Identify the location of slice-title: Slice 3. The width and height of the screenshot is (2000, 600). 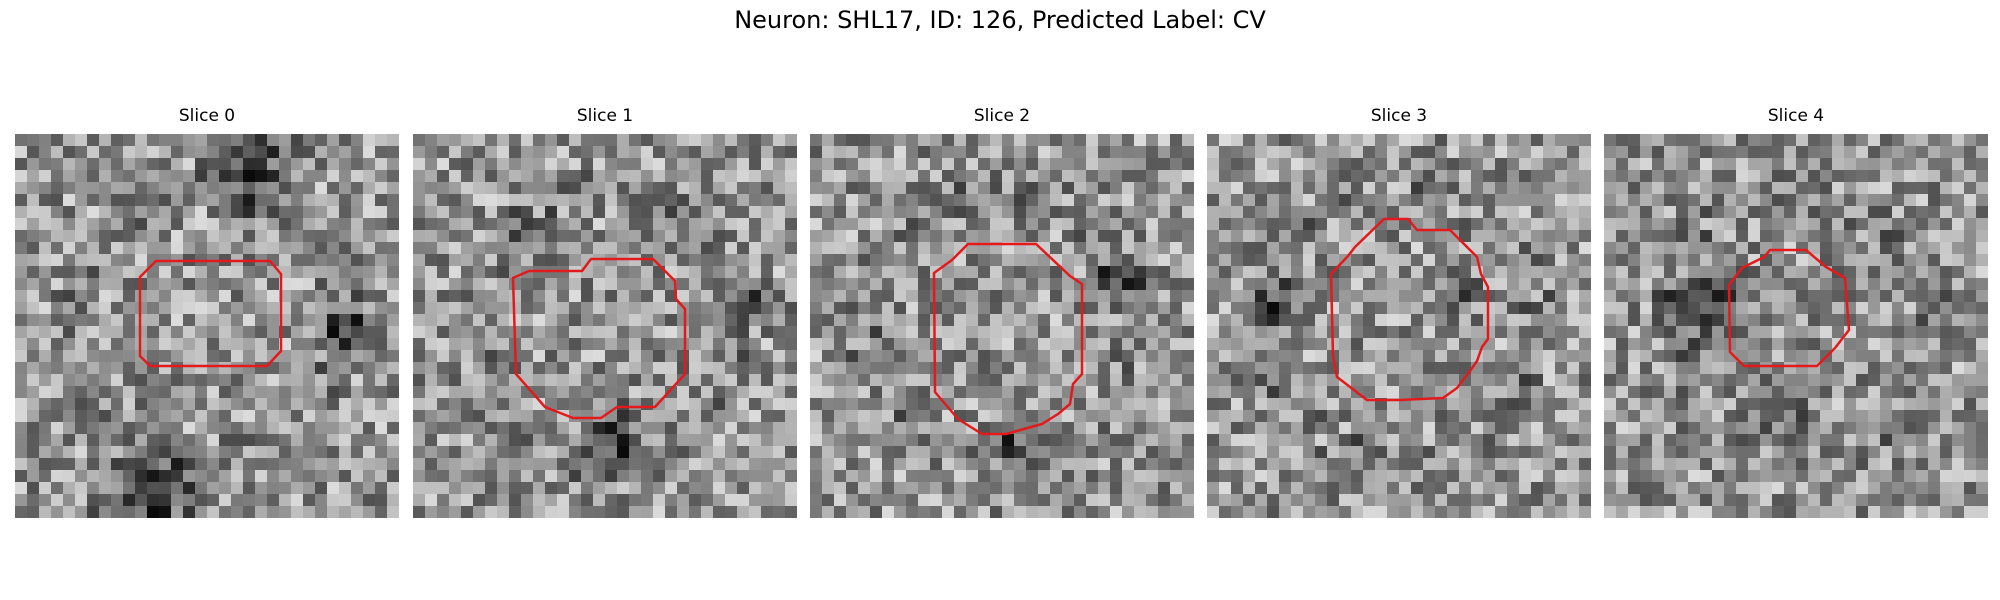
(1399, 116).